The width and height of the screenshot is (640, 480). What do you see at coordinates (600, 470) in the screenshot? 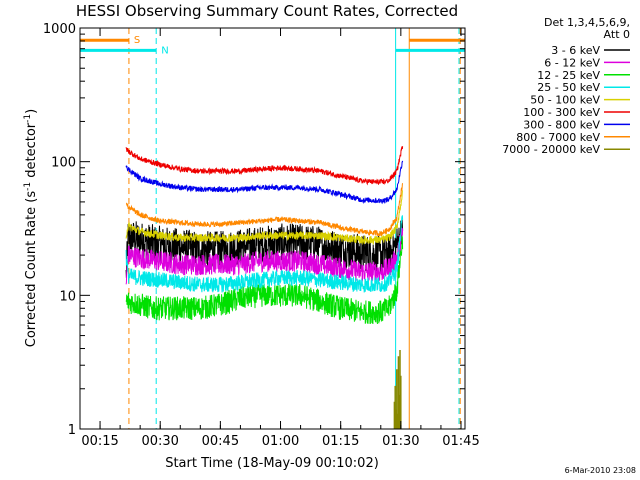
I see `timestamp-footer: 6-Mar-2010 23:08` at bounding box center [600, 470].